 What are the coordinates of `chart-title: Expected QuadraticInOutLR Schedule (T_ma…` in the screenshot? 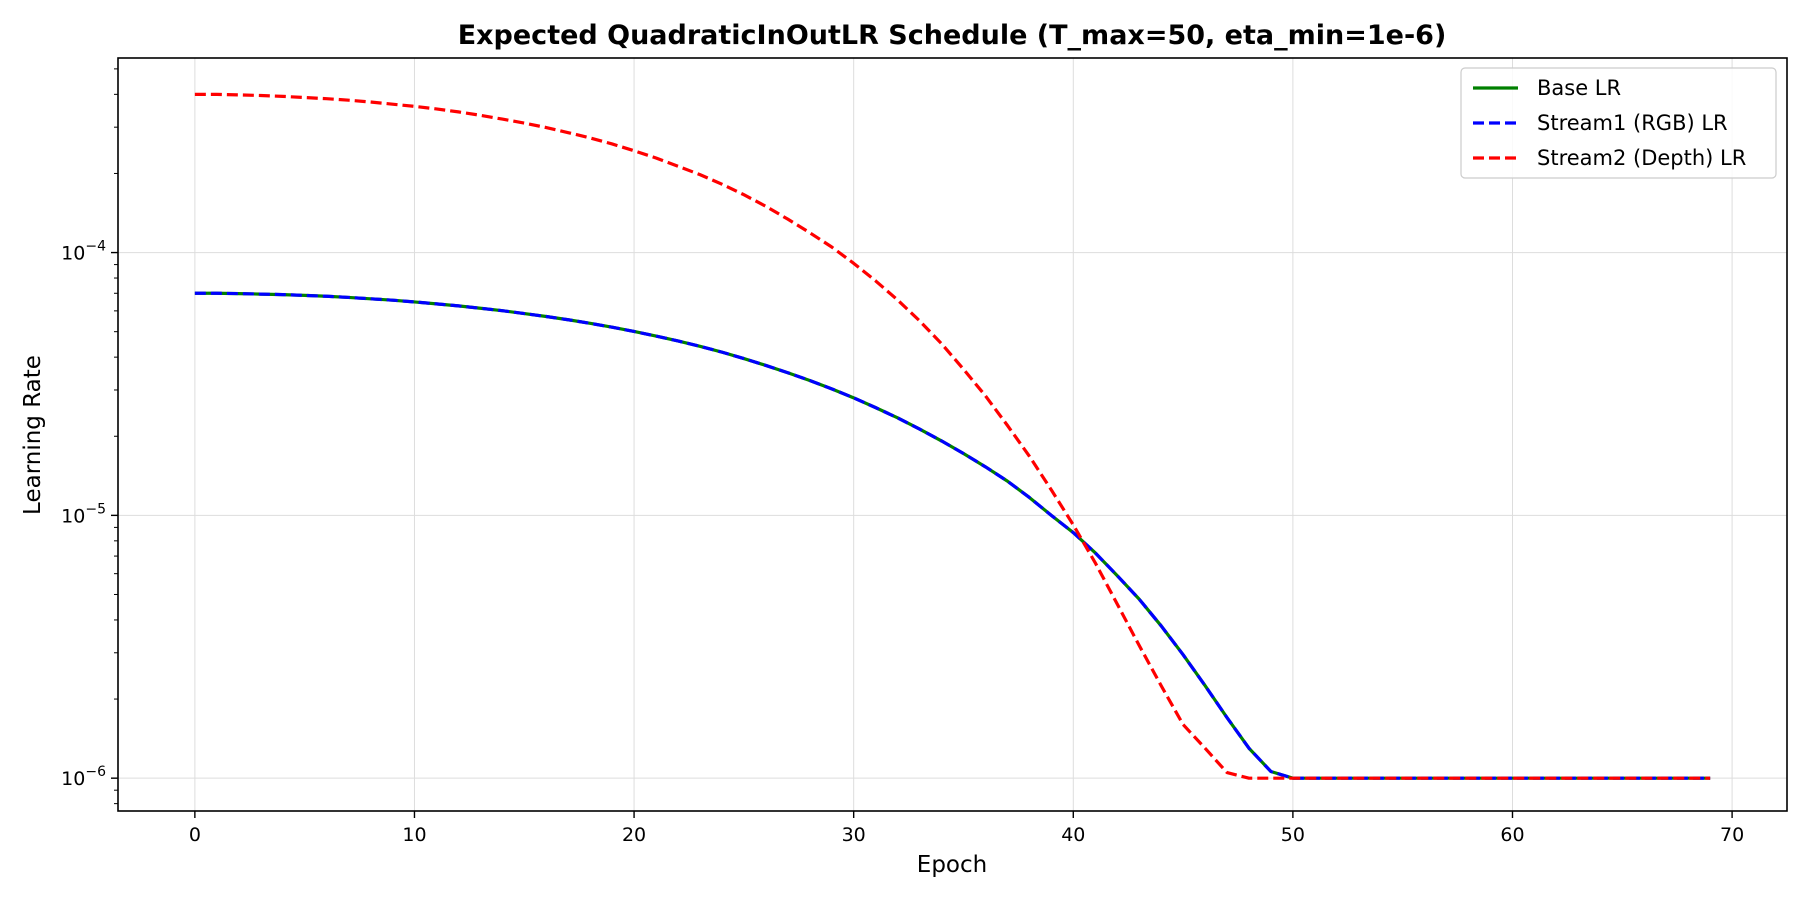 It's located at (952, 35).